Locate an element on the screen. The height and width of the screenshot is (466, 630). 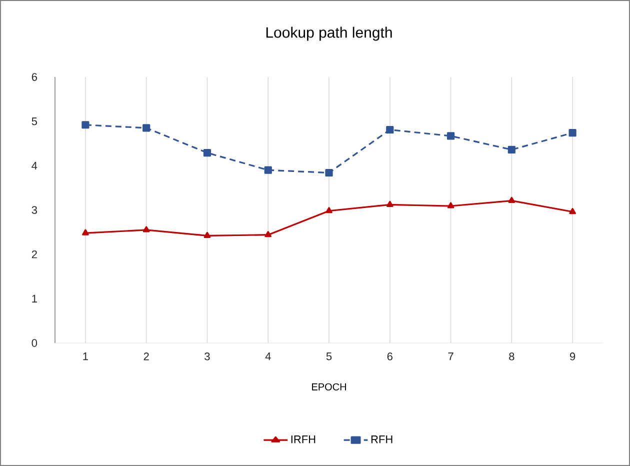
x-tick-label: 2 is located at coordinates (146, 356).